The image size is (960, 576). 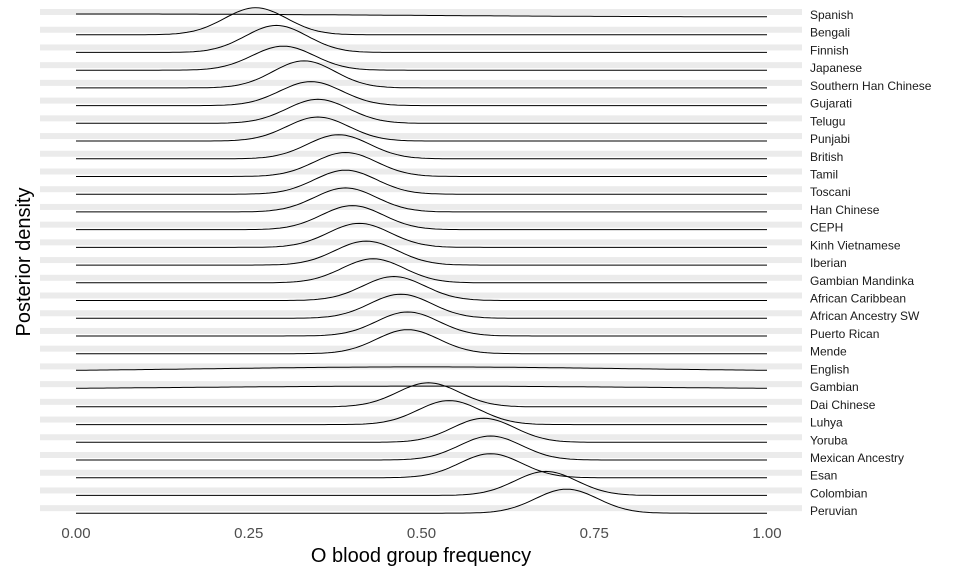 What do you see at coordinates (823, 476) in the screenshot?
I see `population-label: Esan` at bounding box center [823, 476].